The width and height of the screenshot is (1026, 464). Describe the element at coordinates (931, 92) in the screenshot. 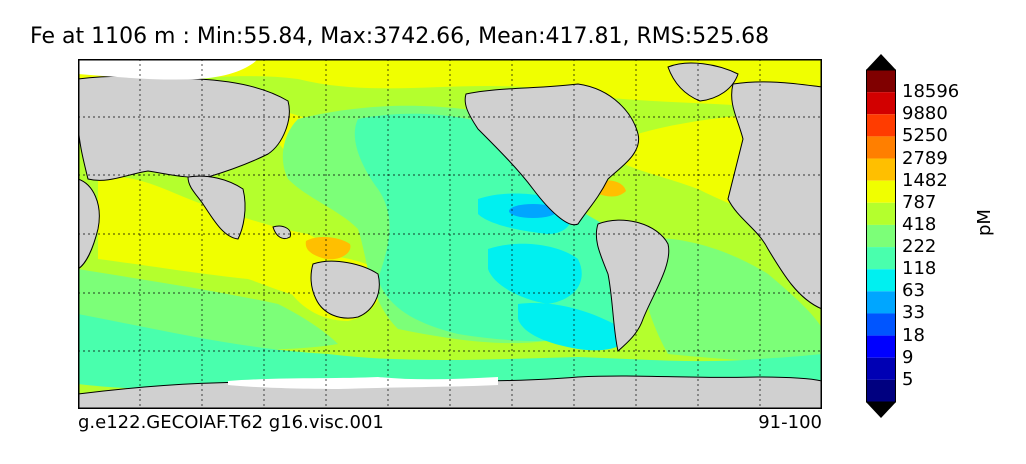

I see `colorbar-level-label: 18596` at that location.